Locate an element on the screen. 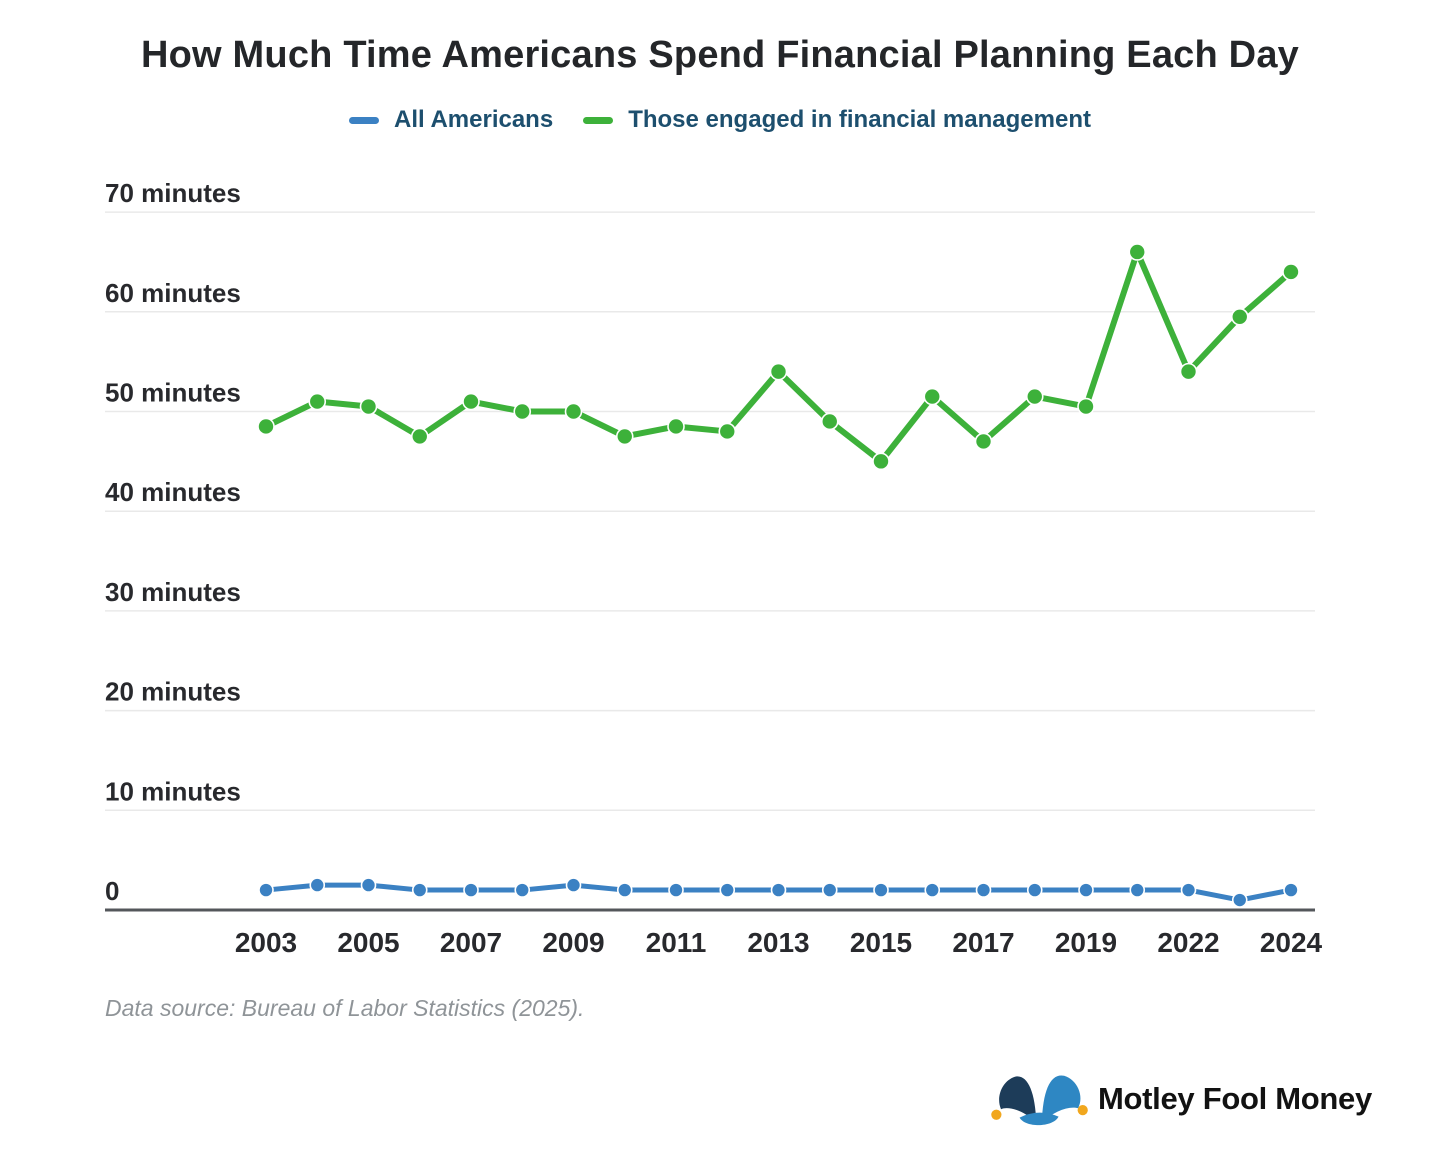 This screenshot has height=1162, width=1440. legend-swatch-engaged is located at coordinates (598, 120).